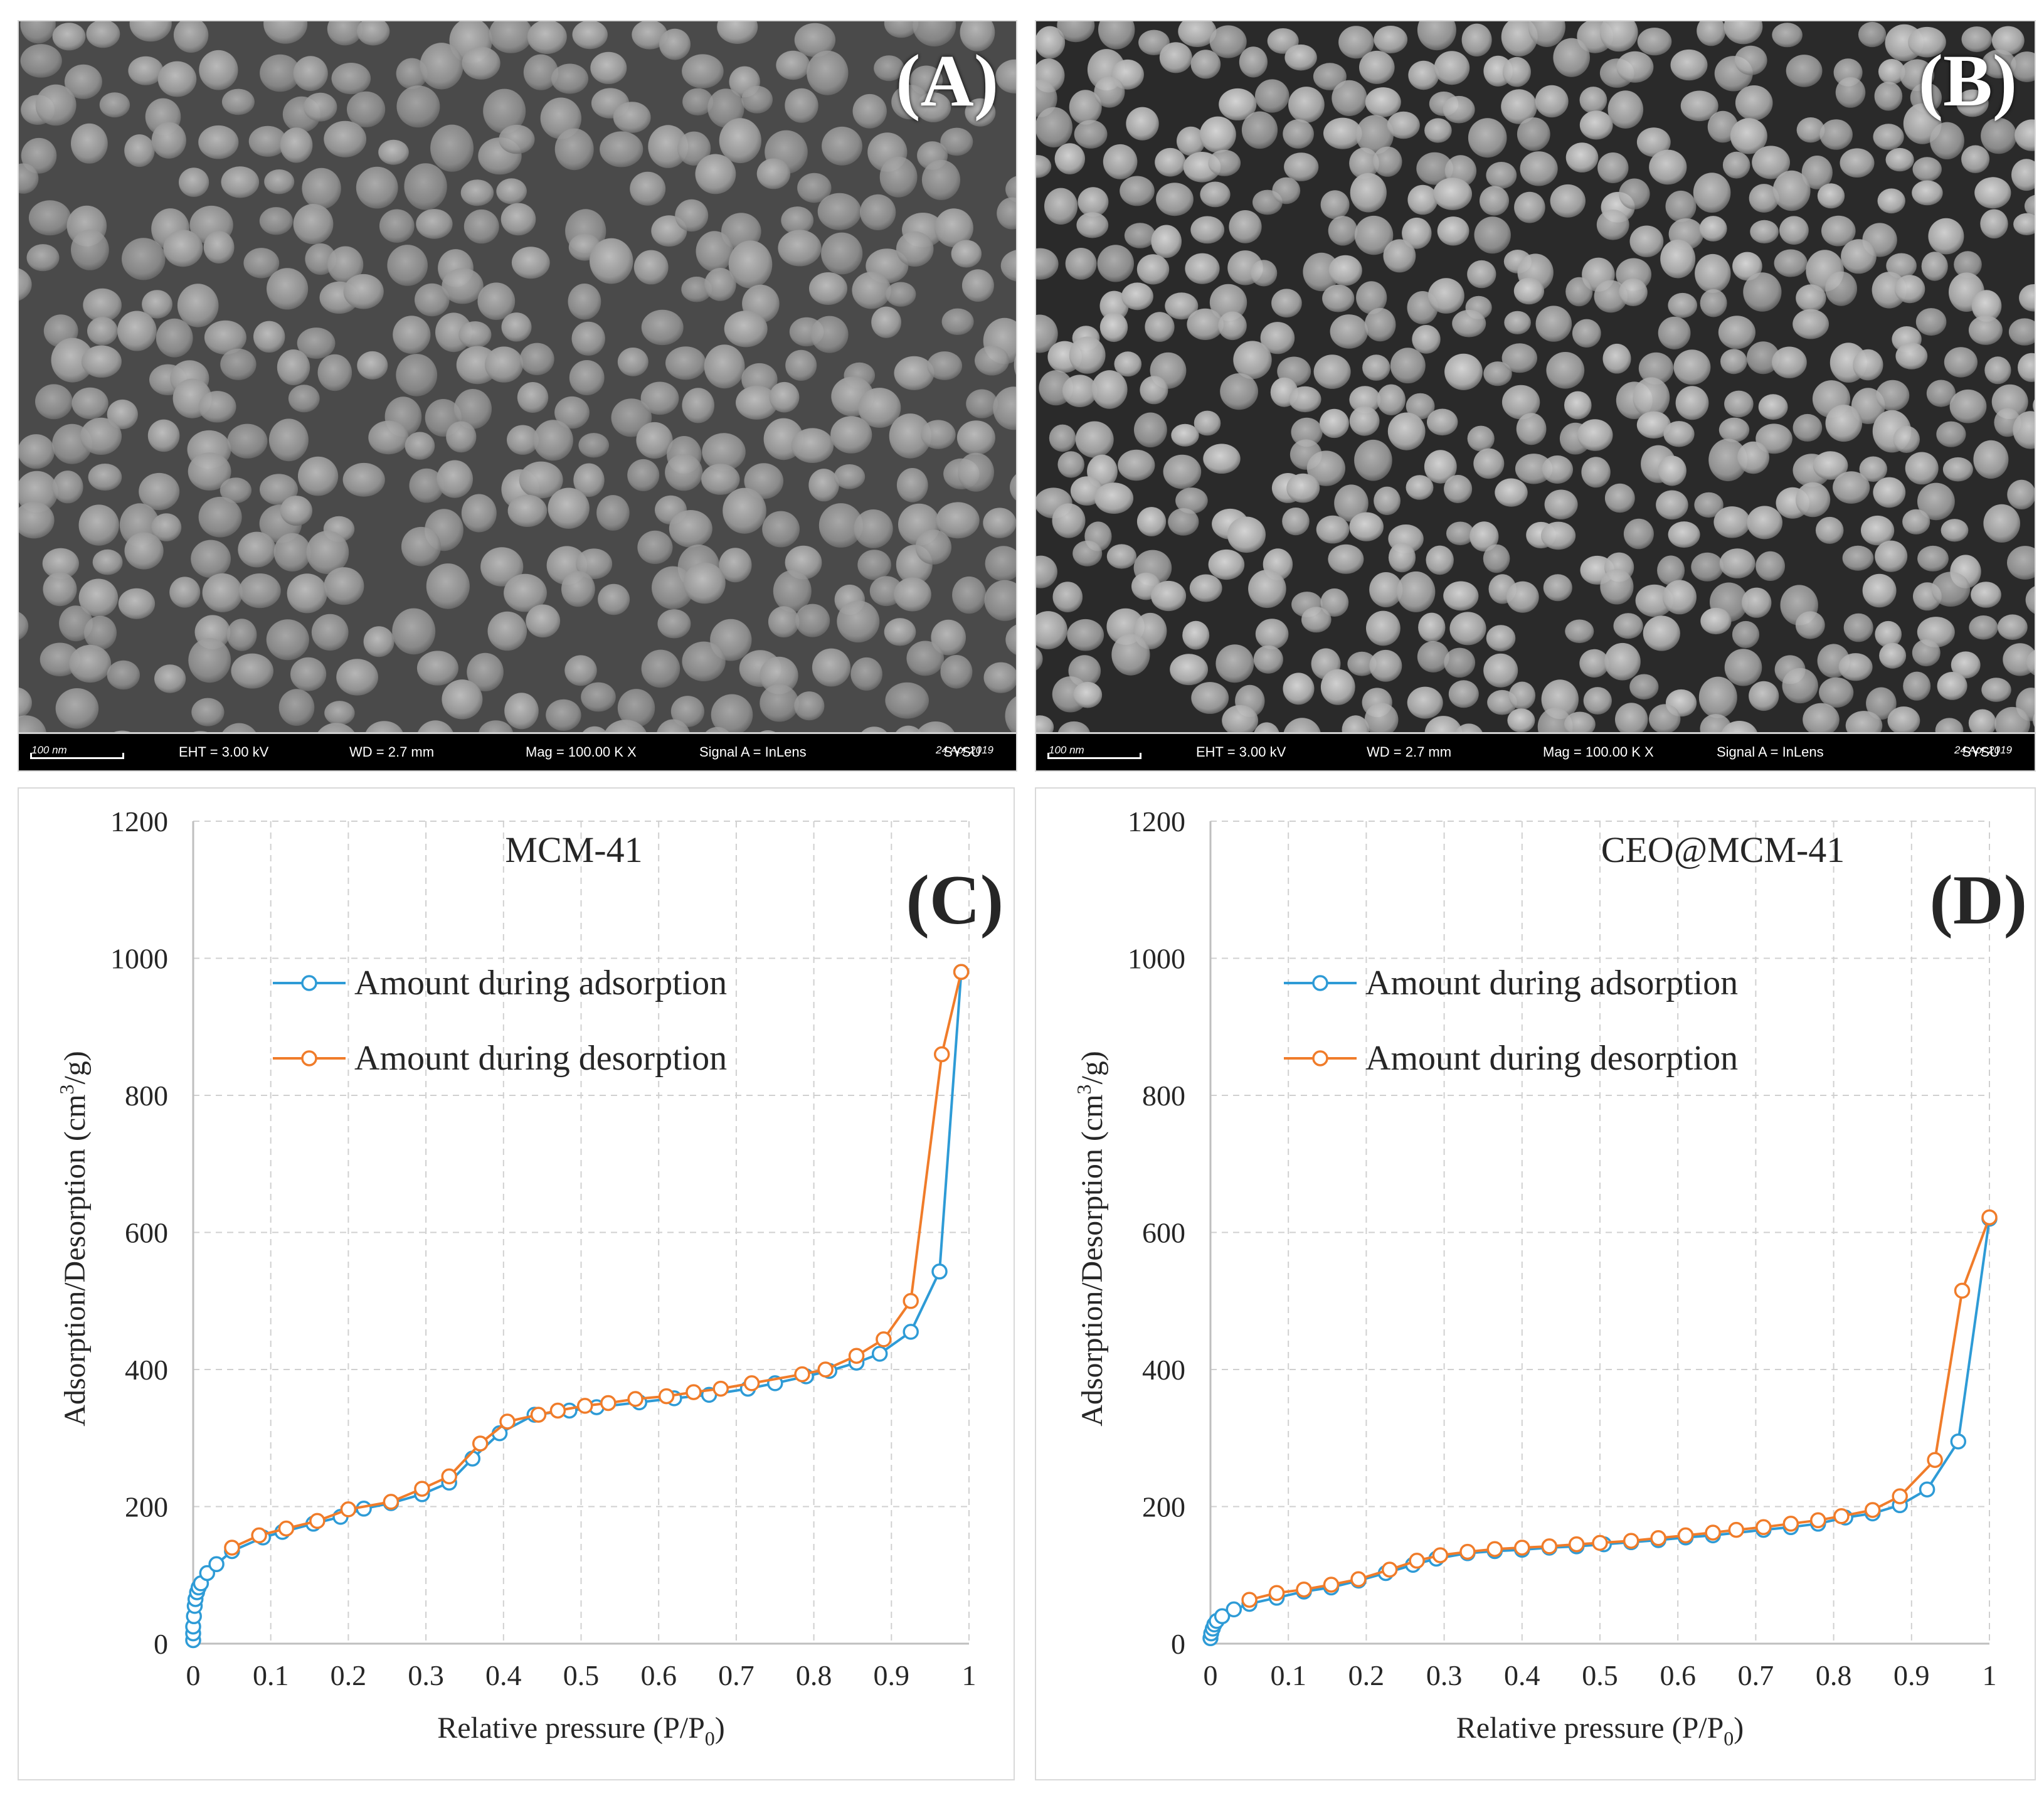 The width and height of the screenshot is (2044, 1803). Describe the element at coordinates (597, 1260) in the screenshot. I see `series-desorption` at that location.